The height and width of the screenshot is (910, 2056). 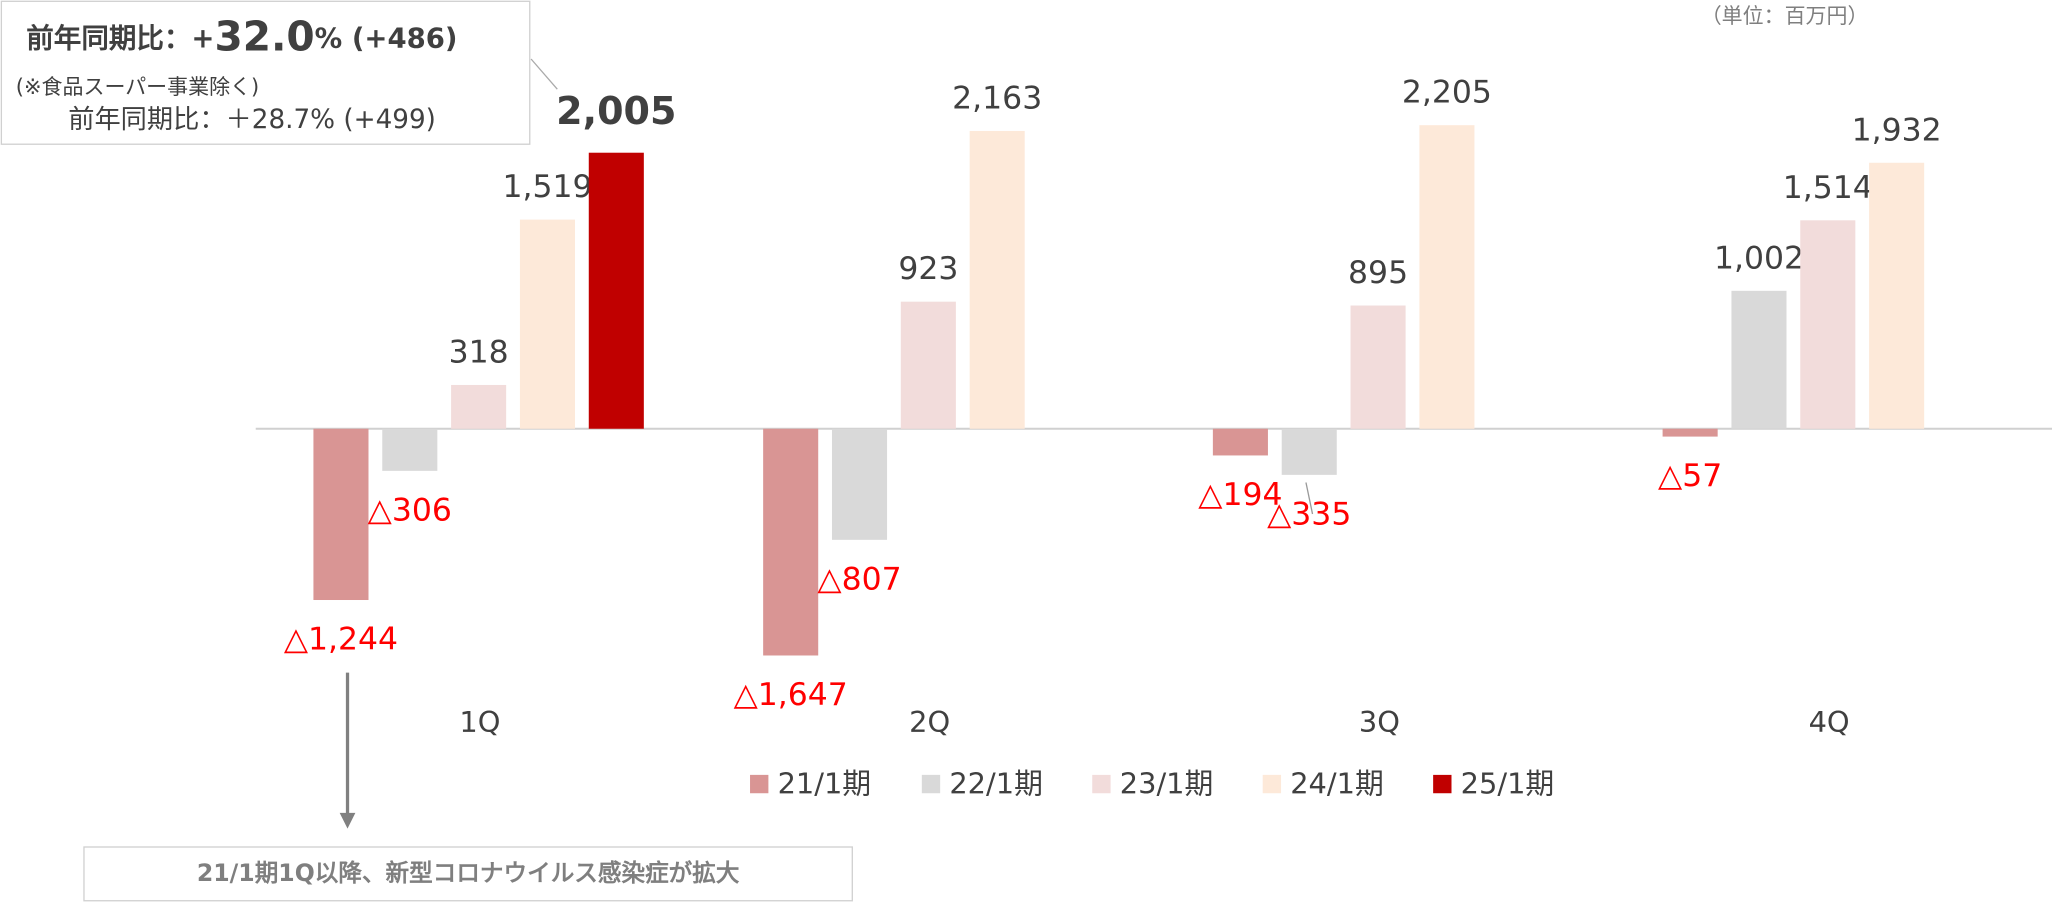 What do you see at coordinates (137, 87) in the screenshot?
I see `annotation-note: (※食品スーパー事業除く)` at bounding box center [137, 87].